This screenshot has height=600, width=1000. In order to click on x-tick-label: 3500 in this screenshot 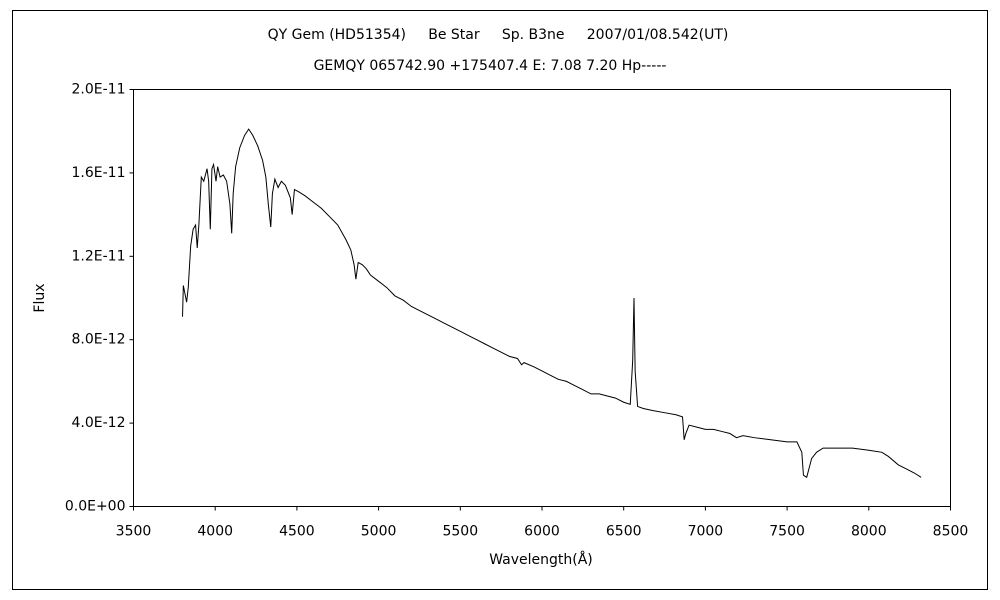, I will do `click(134, 532)`.